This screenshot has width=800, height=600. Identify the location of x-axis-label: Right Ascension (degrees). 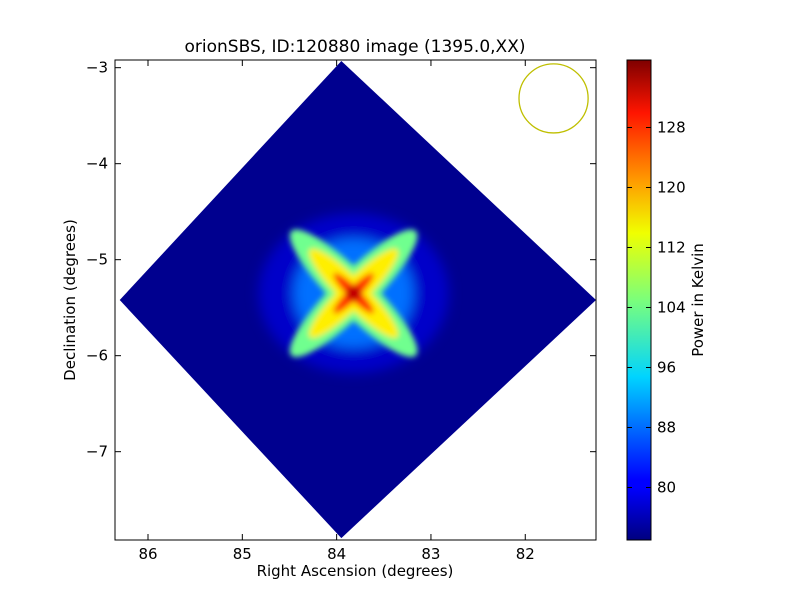
(355, 571).